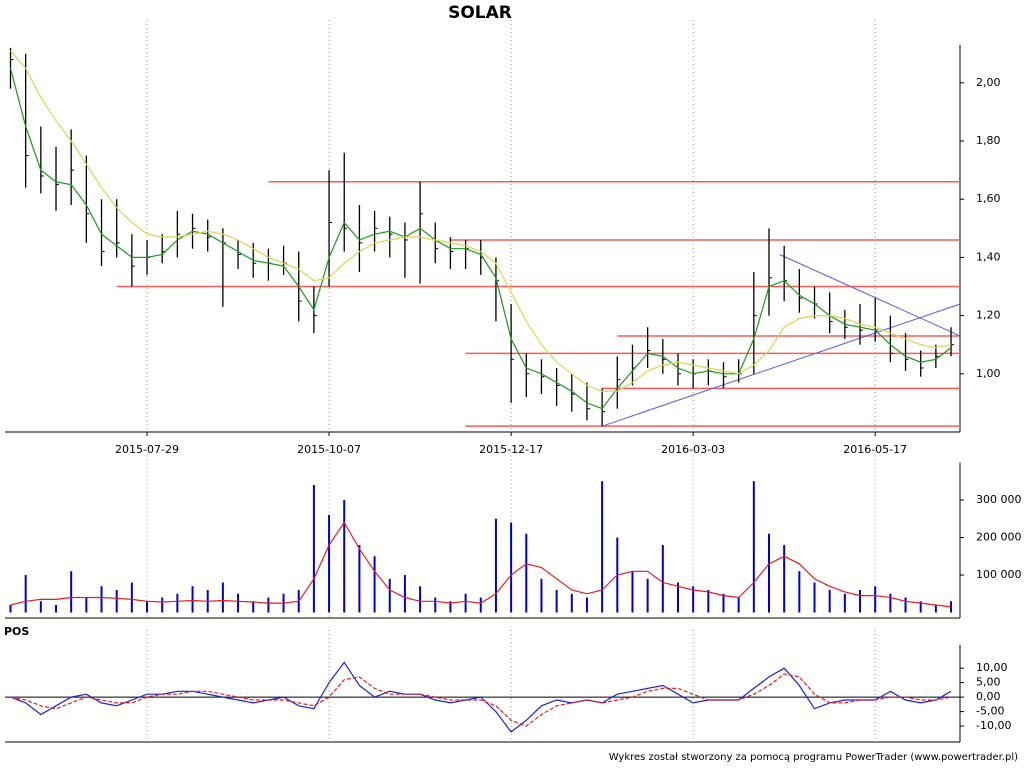  What do you see at coordinates (988, 315) in the screenshot?
I see `y-tick-label: 1,20` at bounding box center [988, 315].